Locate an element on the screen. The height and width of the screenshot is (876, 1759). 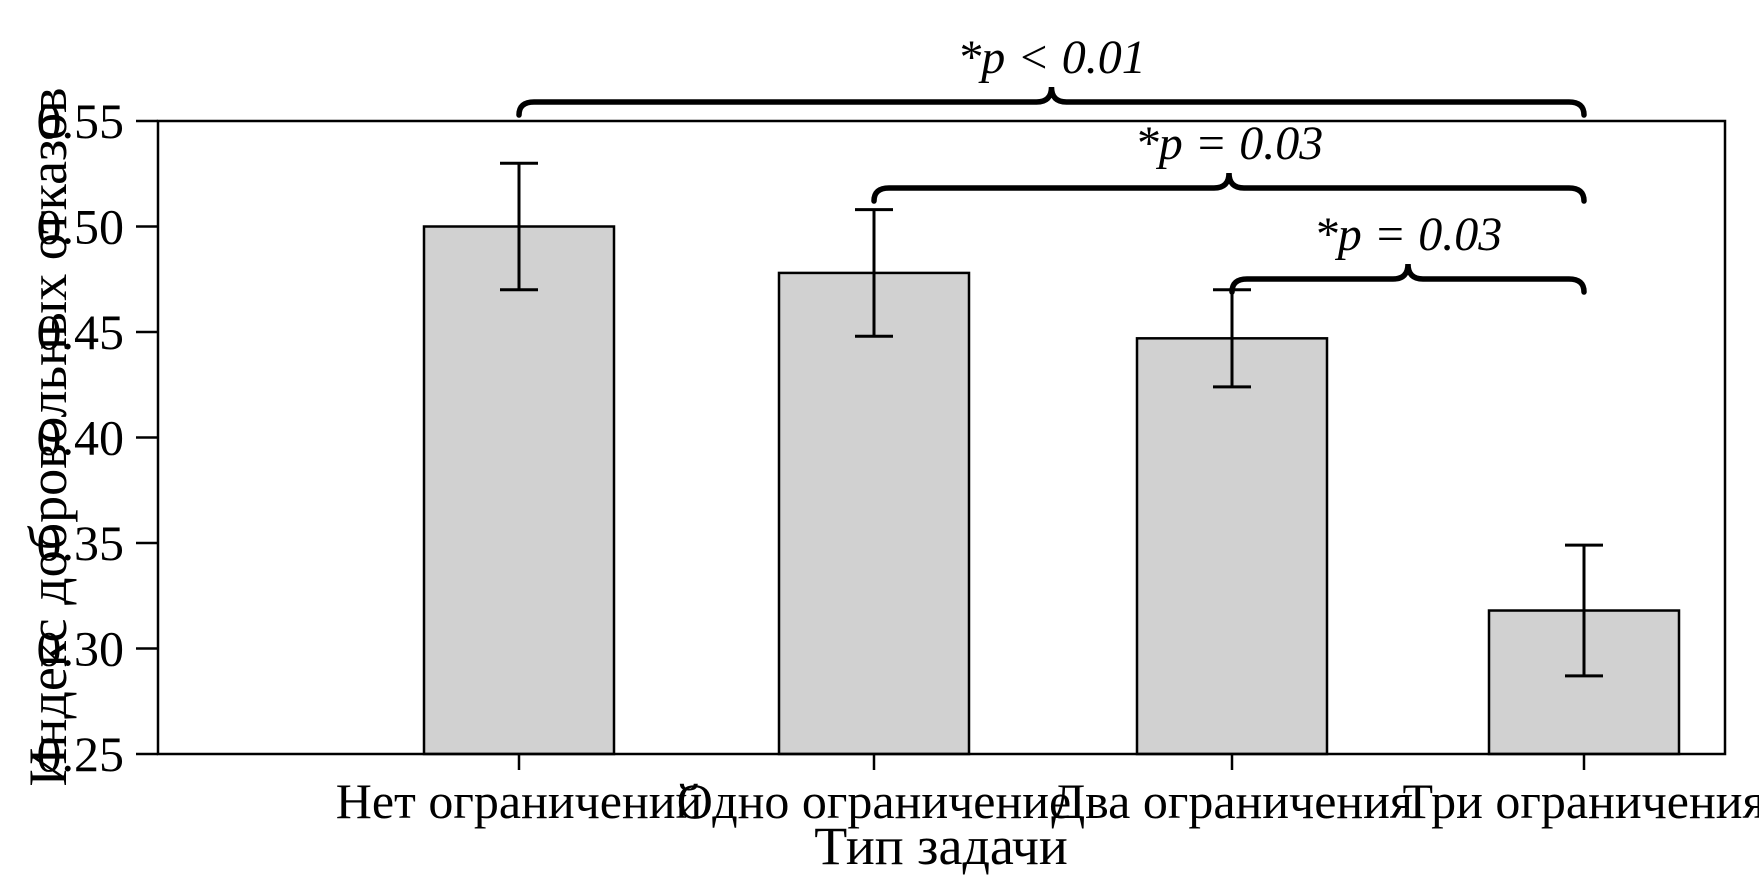
y-tick-label-5: 0.50 is located at coordinates (81, 227).